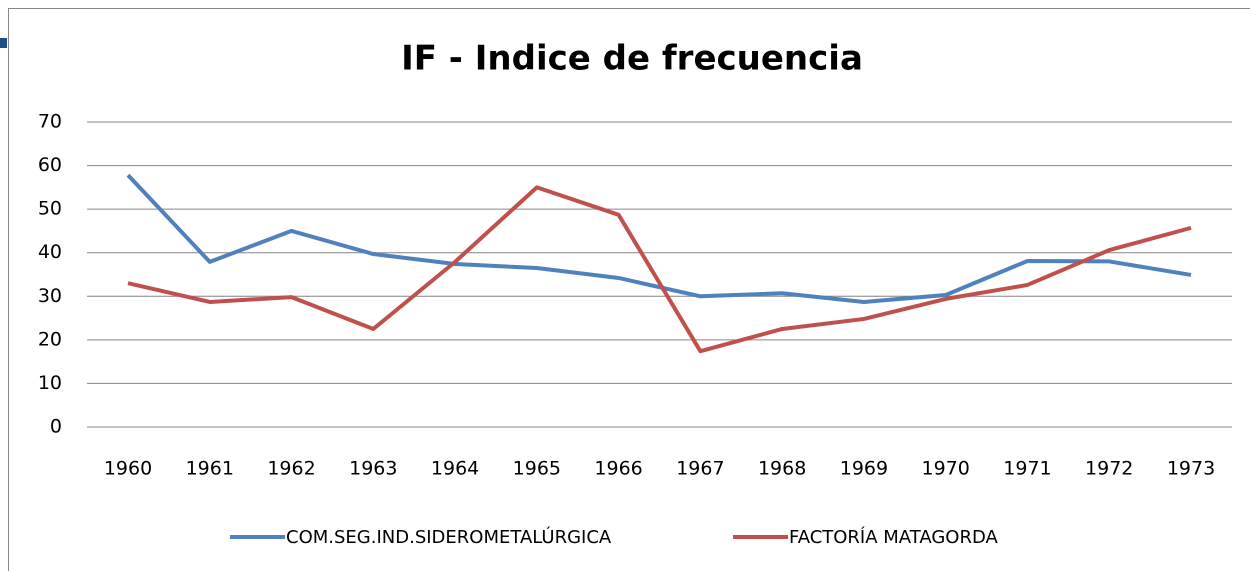 The height and width of the screenshot is (571, 1250). What do you see at coordinates (50, 252) in the screenshot?
I see `y-tick-label: 40` at bounding box center [50, 252].